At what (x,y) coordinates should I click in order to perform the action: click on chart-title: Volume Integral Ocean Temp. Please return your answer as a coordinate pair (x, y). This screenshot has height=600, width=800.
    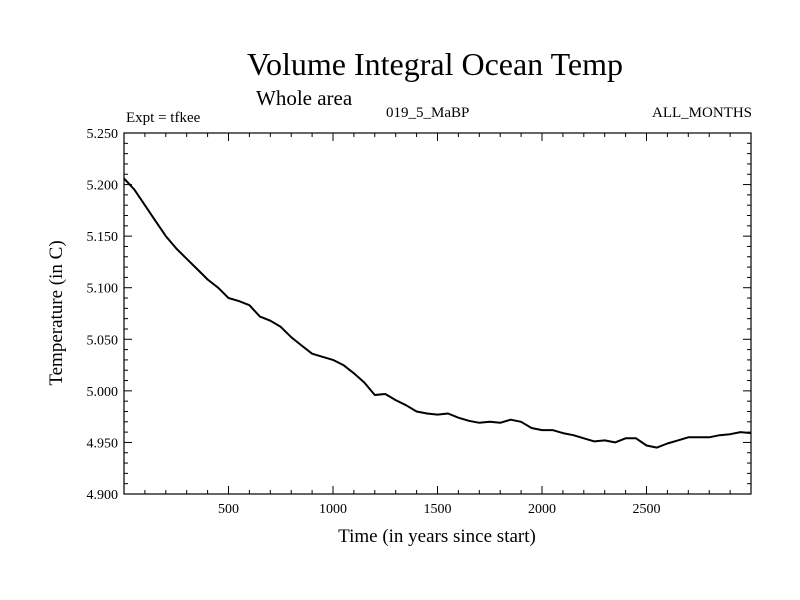
    Looking at the image, I should click on (434, 64).